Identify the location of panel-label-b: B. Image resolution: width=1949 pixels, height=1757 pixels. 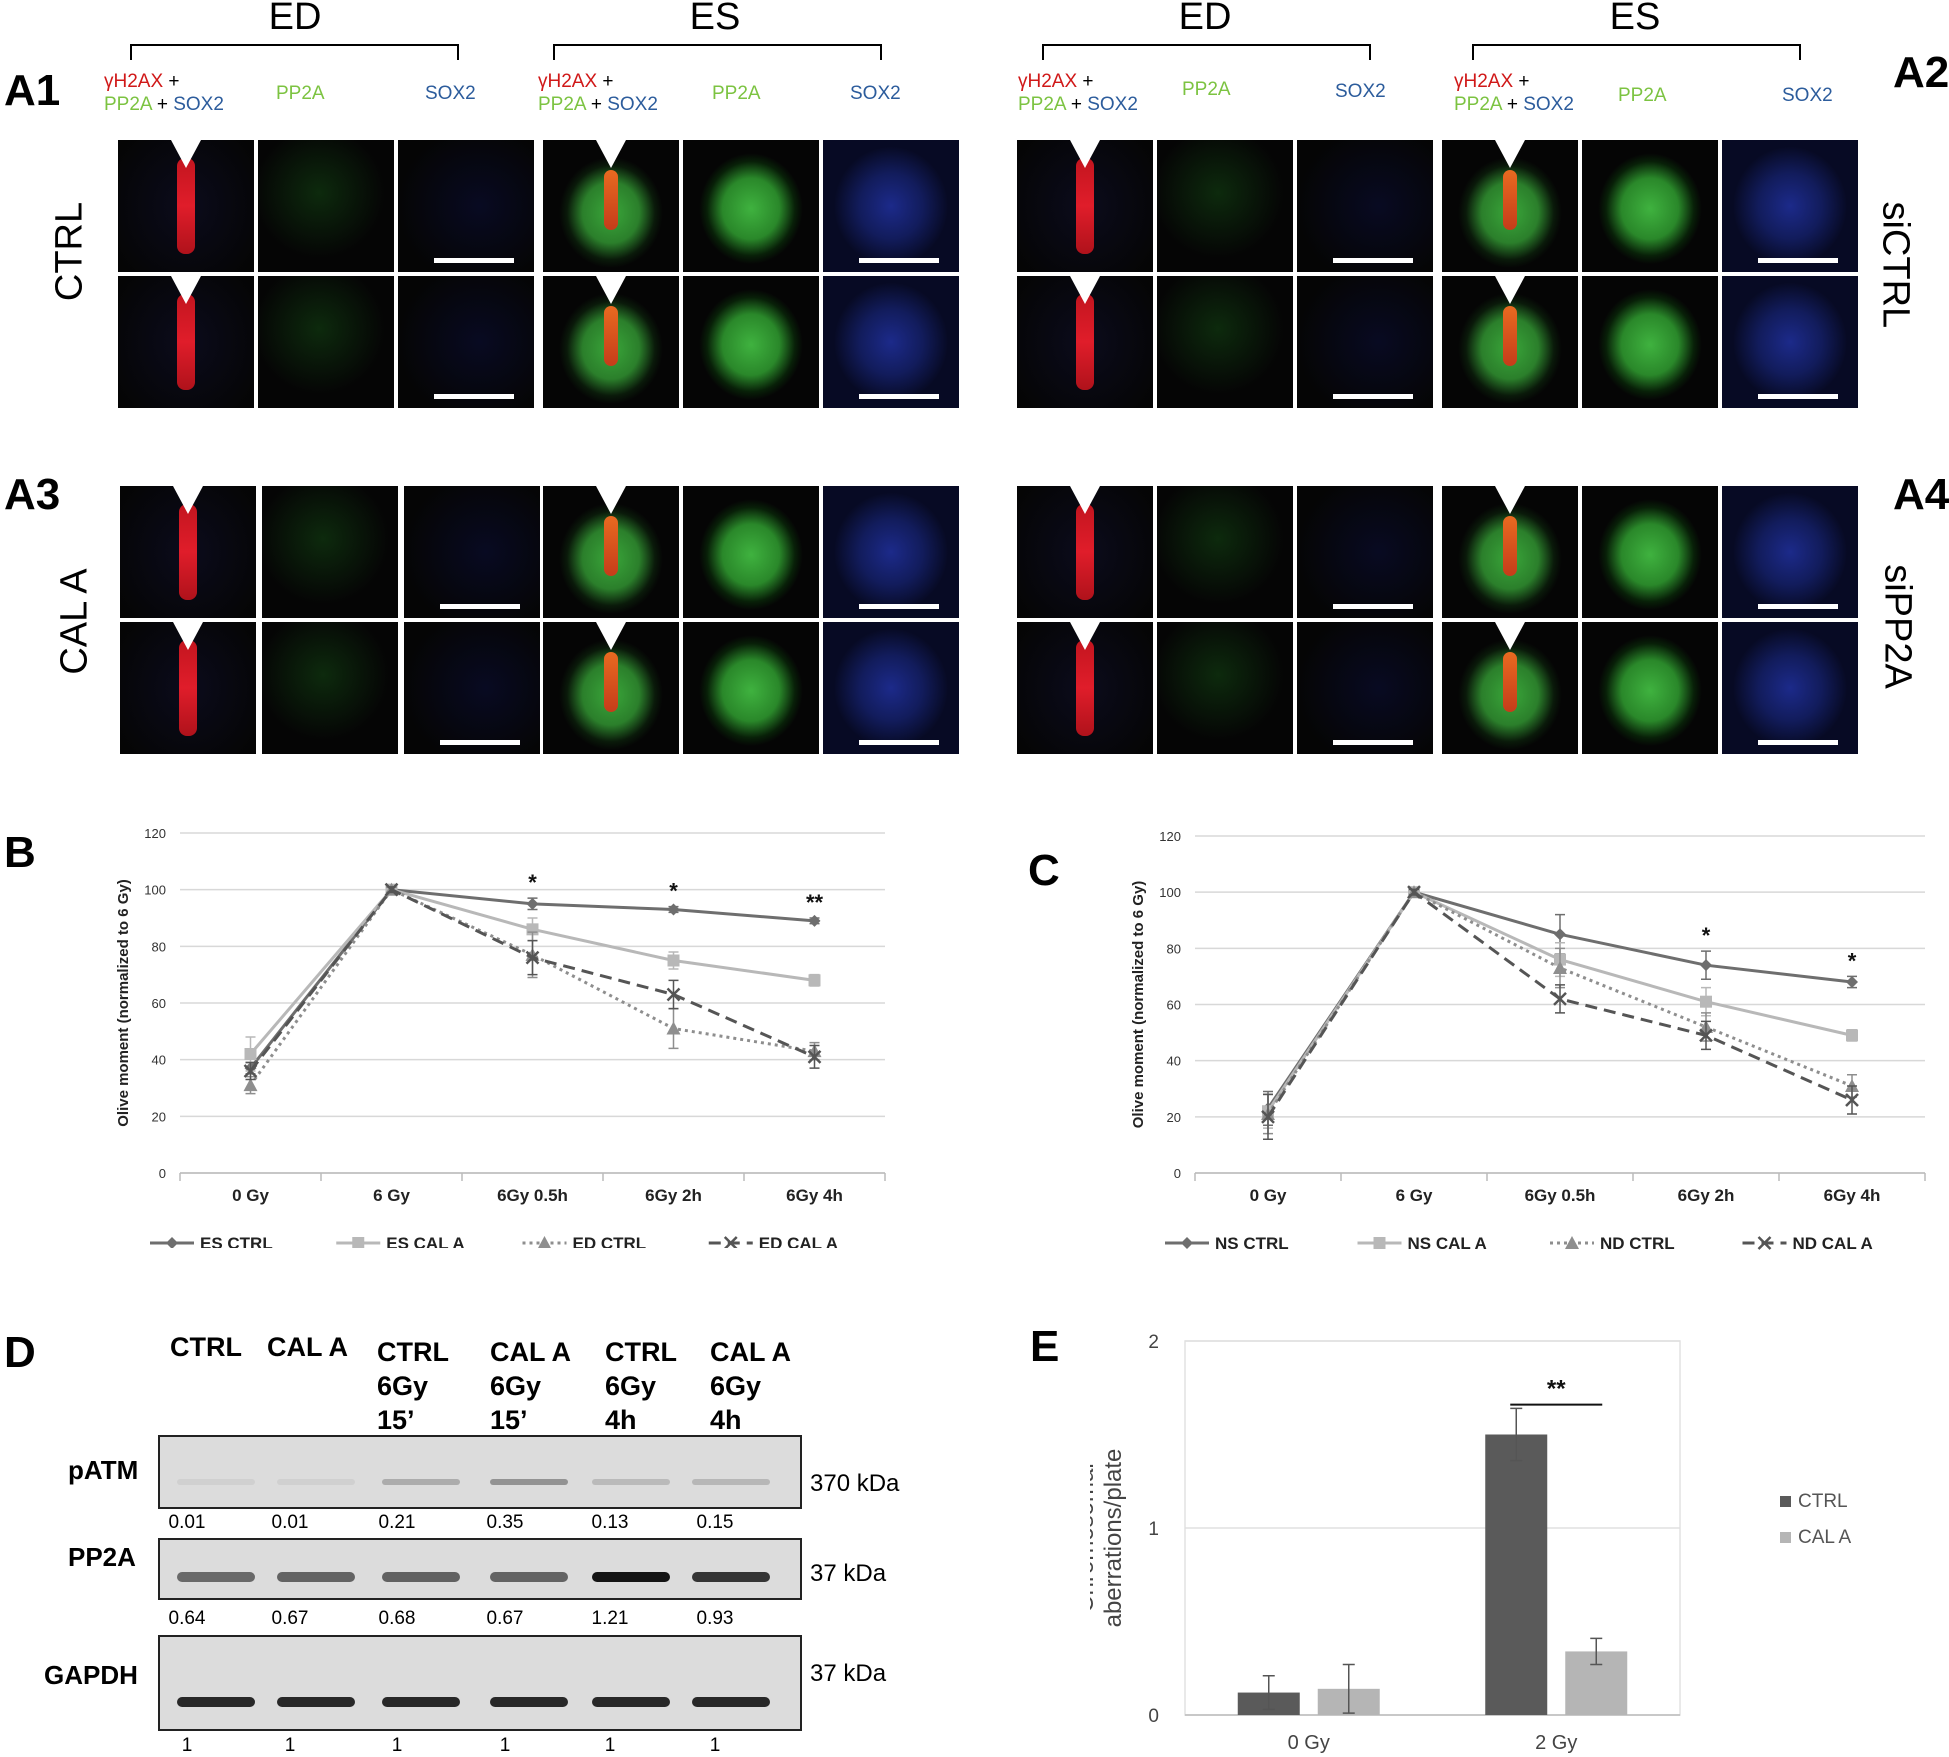
(20, 852).